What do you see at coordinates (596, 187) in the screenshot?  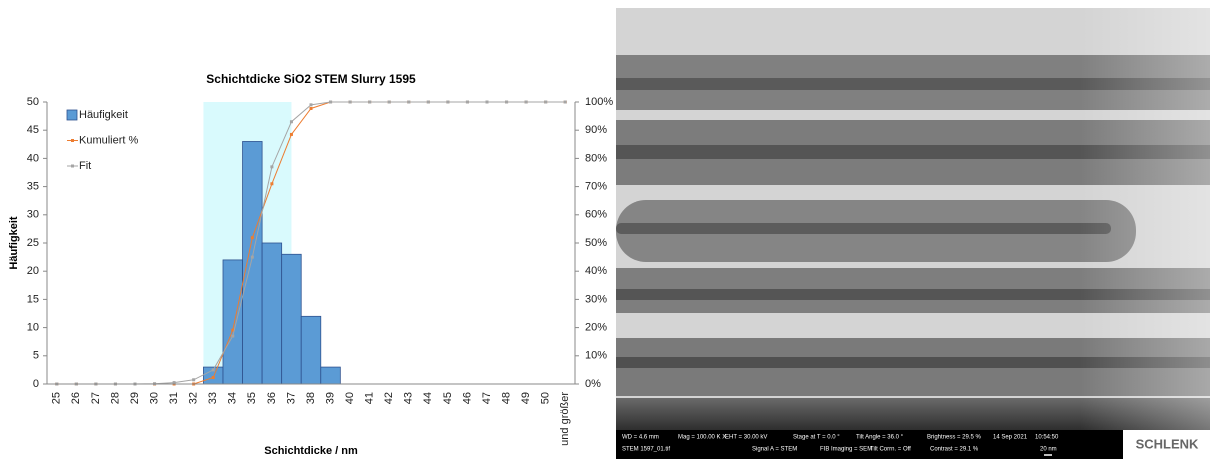 I see `y2-tick-label: 70%` at bounding box center [596, 187].